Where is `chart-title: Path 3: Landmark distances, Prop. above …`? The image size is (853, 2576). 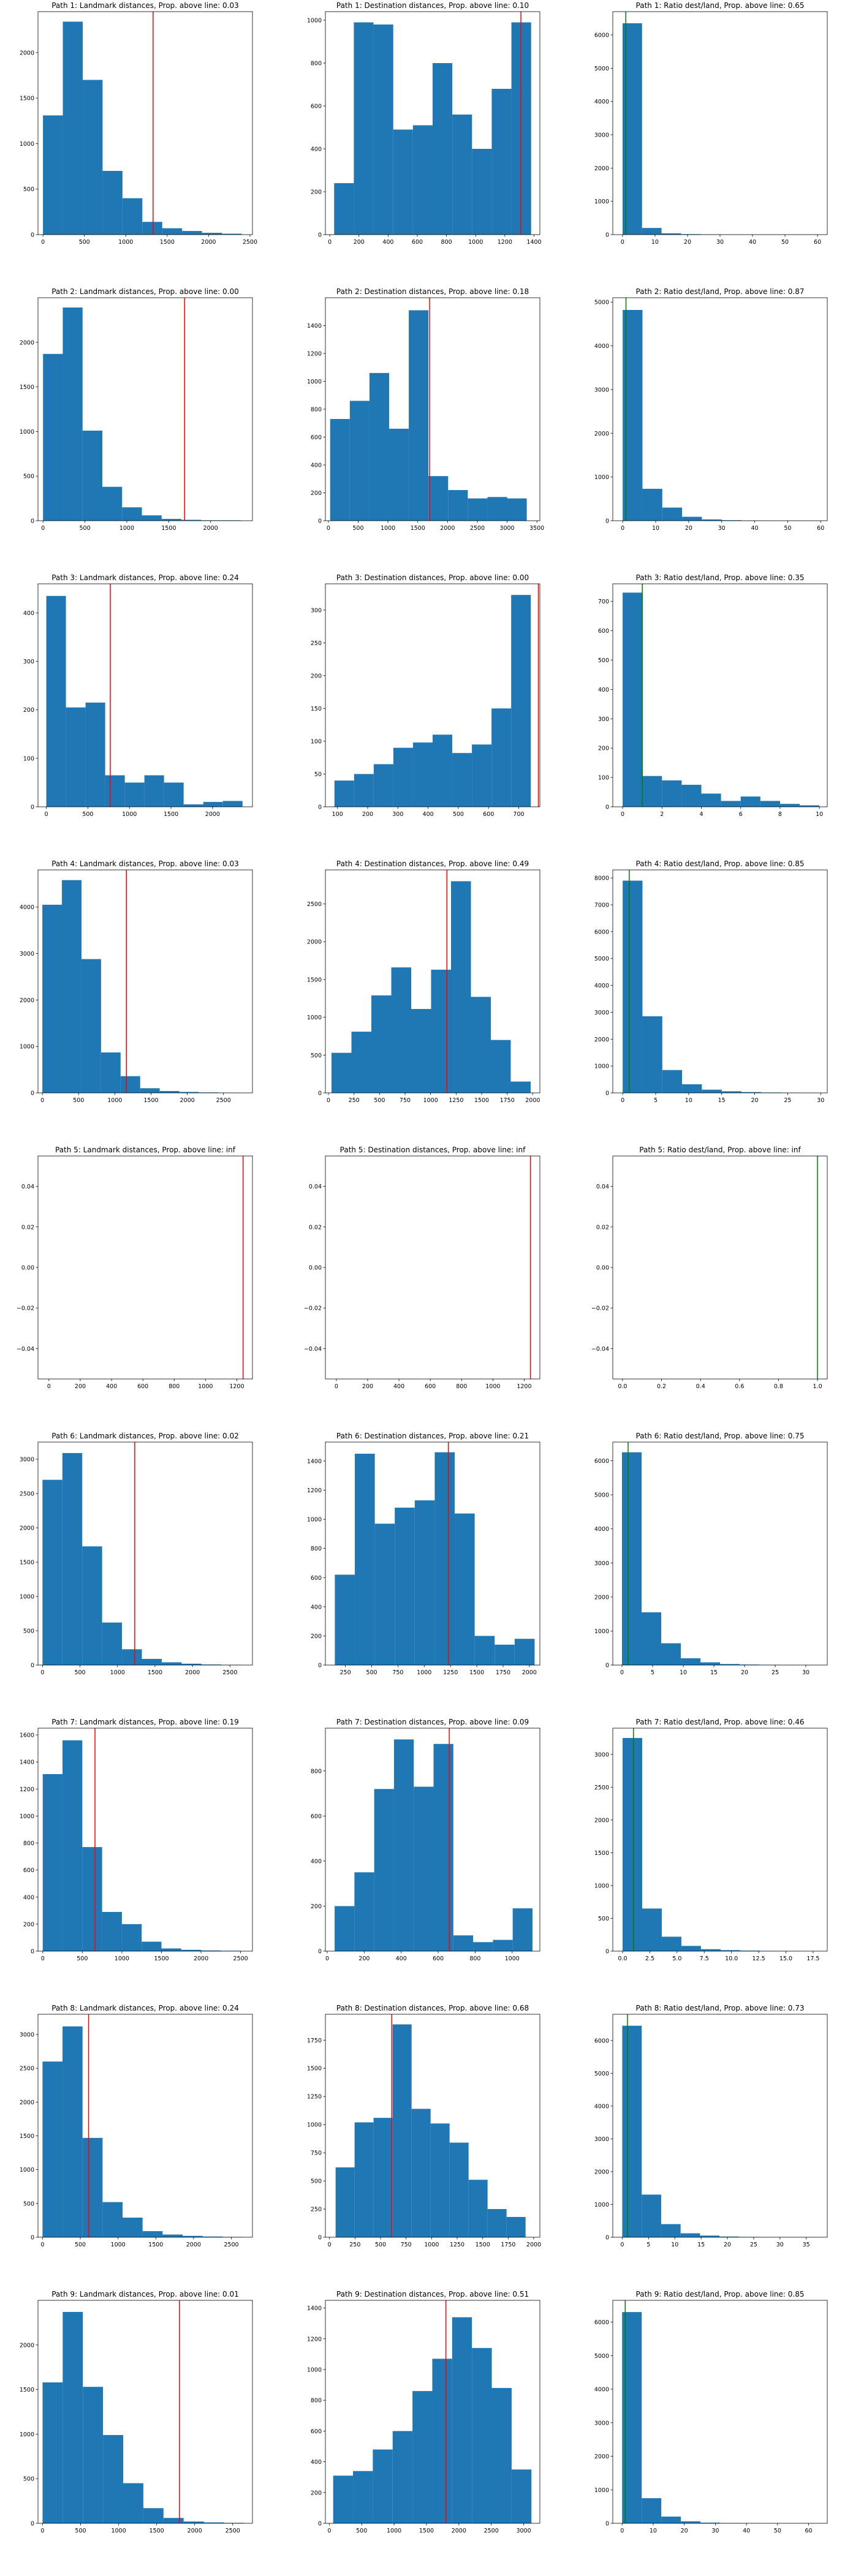
chart-title: Path 3: Landmark distances, Prop. above … is located at coordinates (145, 577).